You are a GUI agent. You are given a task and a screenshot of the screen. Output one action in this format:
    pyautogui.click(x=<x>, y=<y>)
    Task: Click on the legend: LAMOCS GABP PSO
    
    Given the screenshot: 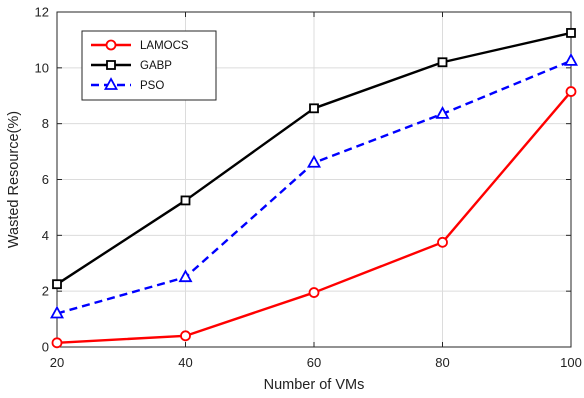 What is the action you would take?
    pyautogui.click(x=149, y=65)
    